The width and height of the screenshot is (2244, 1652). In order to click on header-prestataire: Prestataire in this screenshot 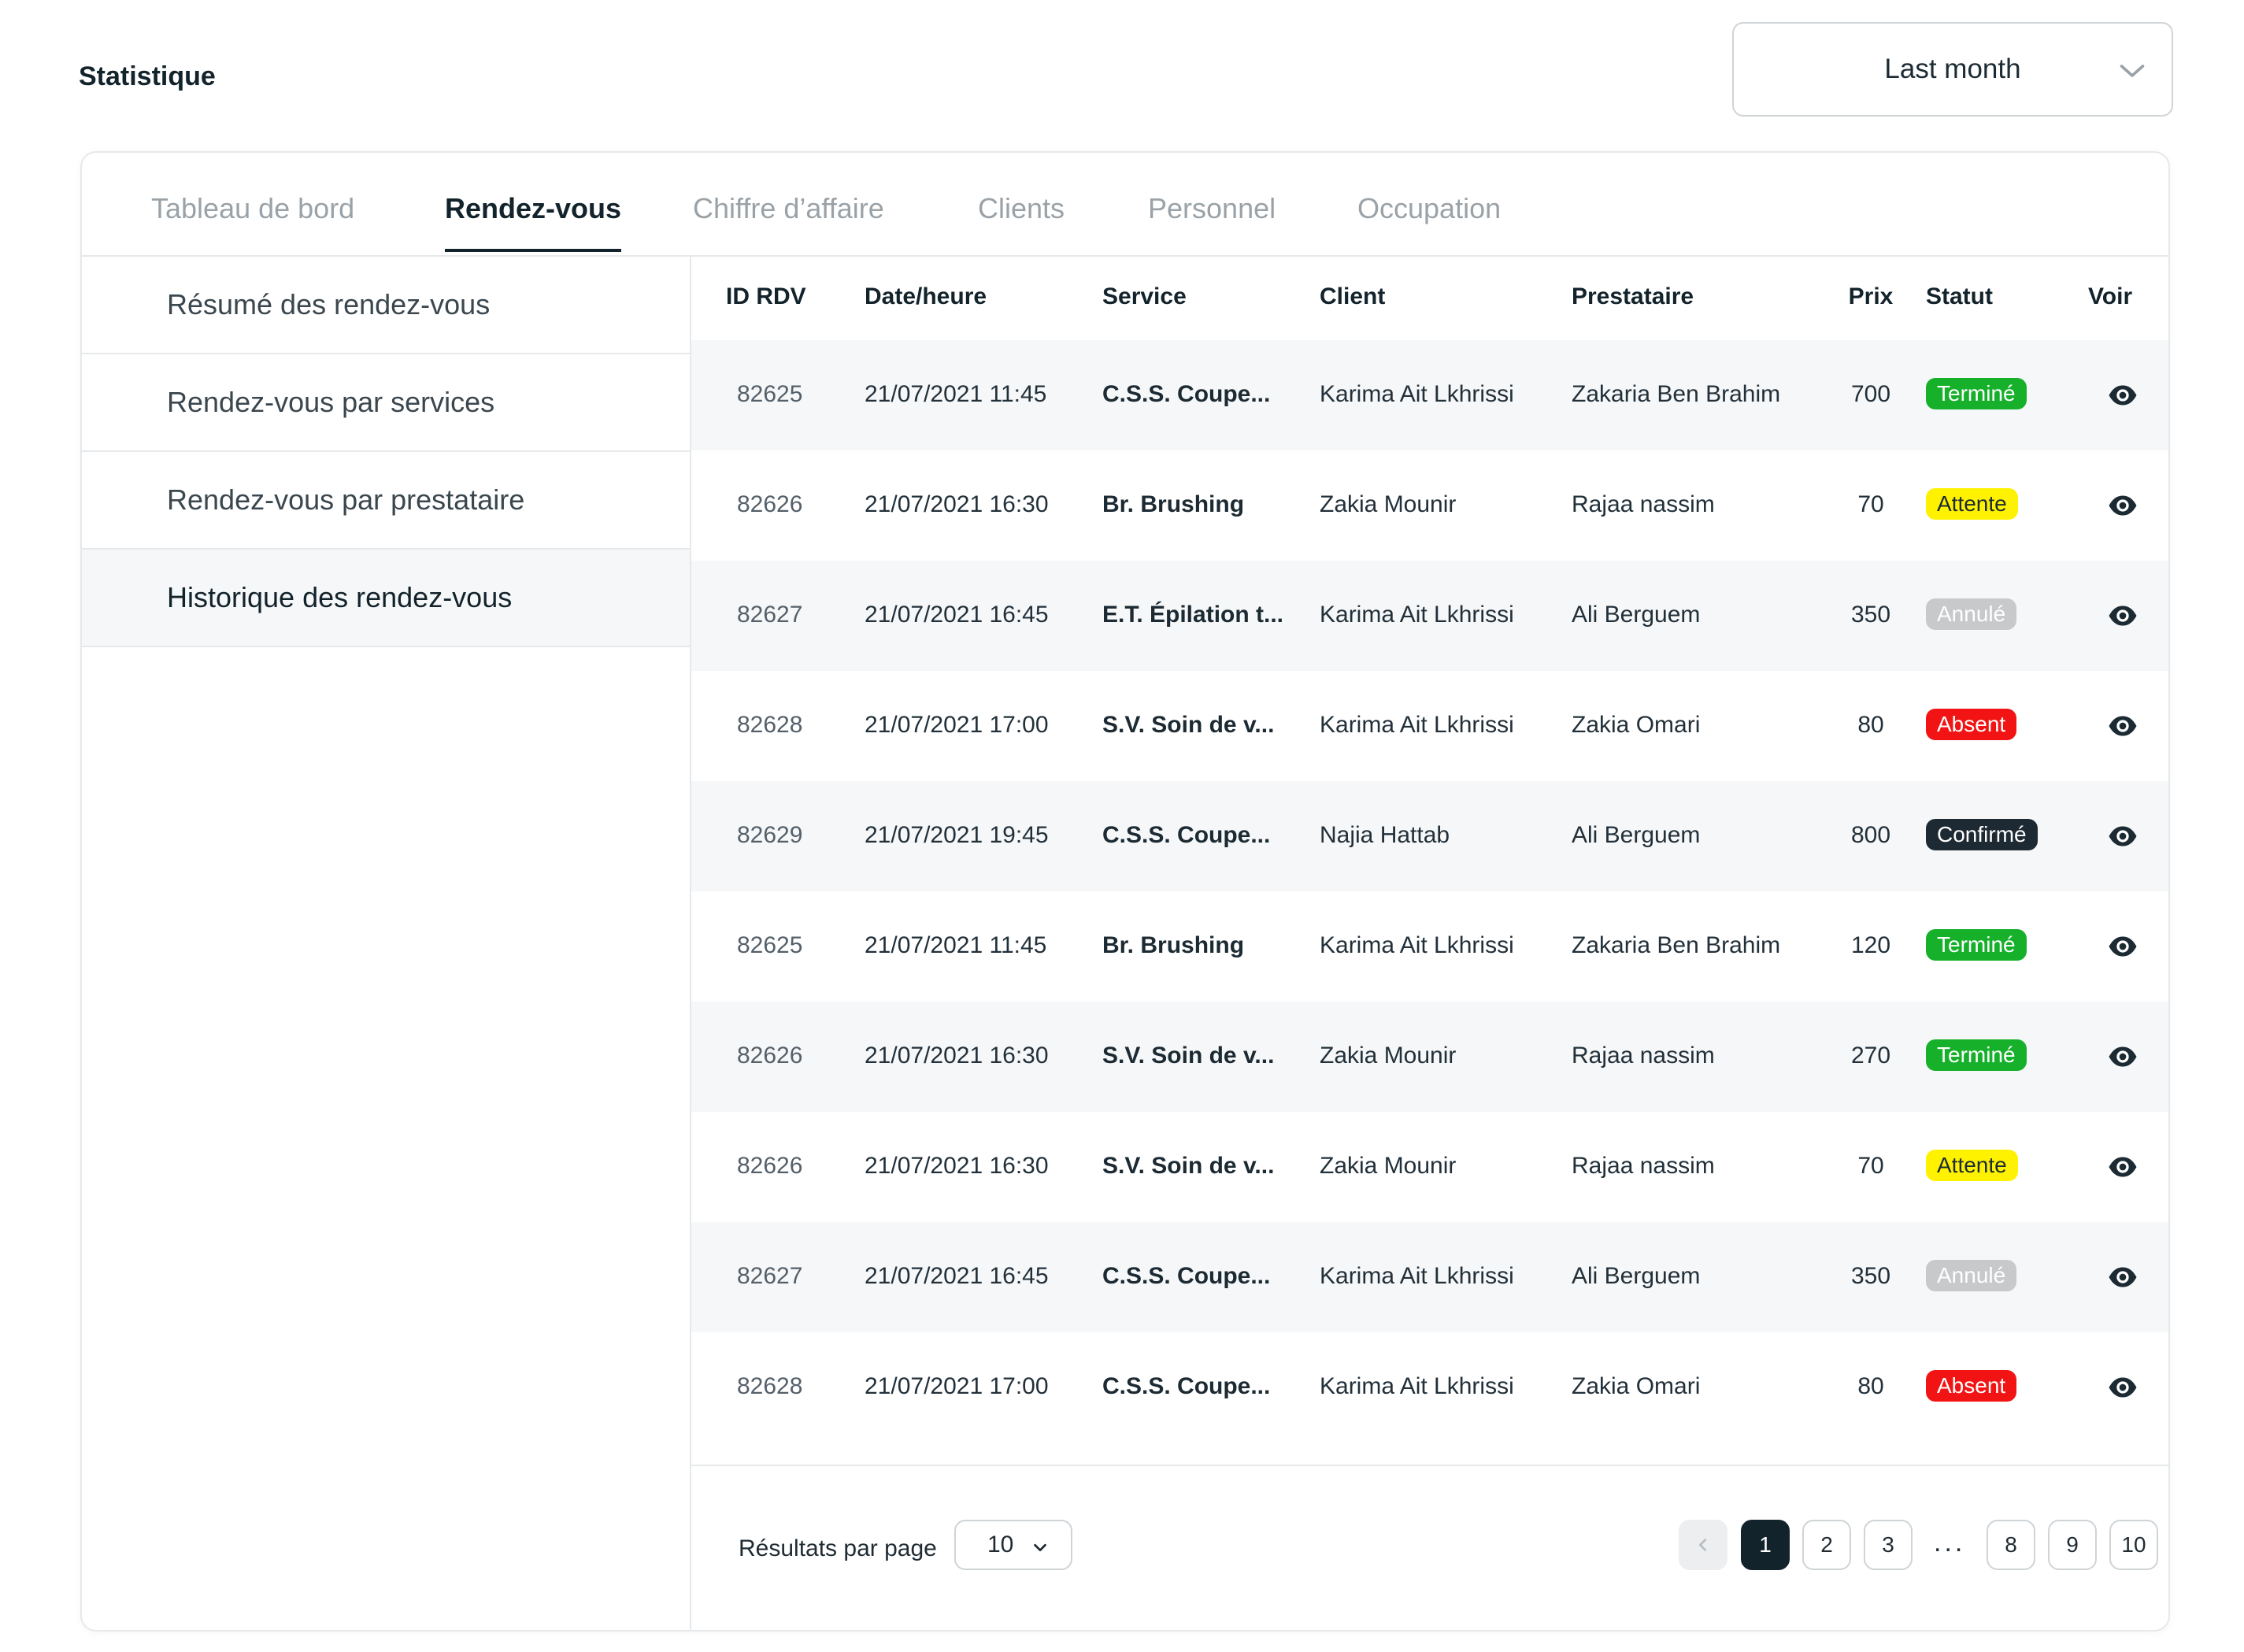, I will do `click(1633, 296)`.